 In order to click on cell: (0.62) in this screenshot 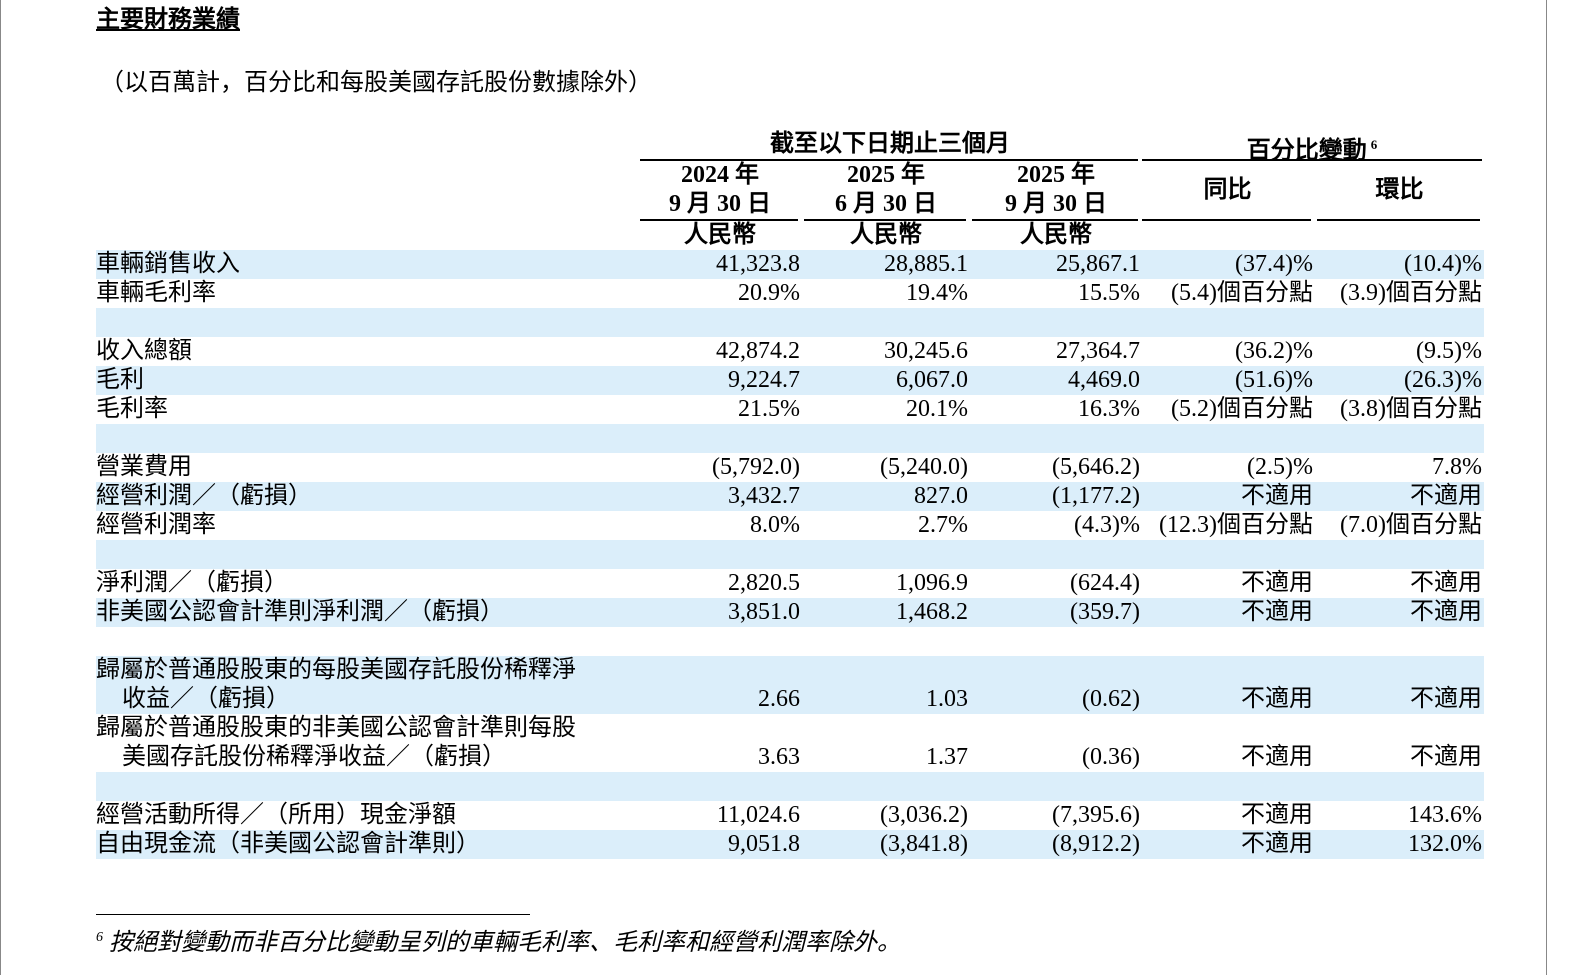, I will do `click(1111, 699)`.